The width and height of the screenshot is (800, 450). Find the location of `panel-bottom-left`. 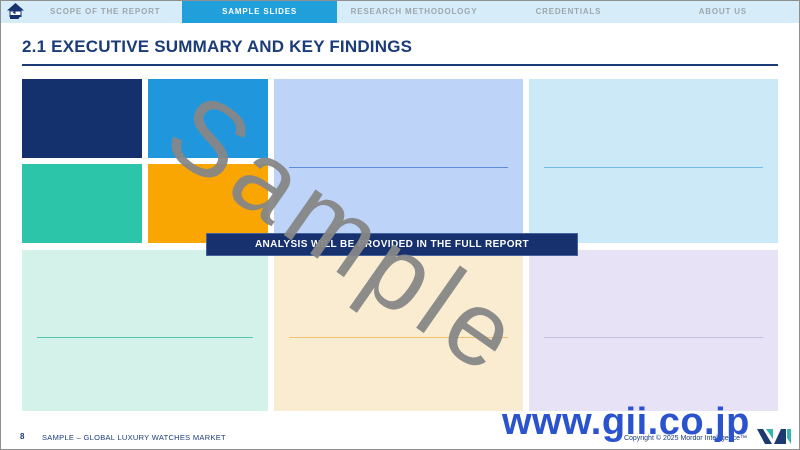

panel-bottom-left is located at coordinates (145, 330).